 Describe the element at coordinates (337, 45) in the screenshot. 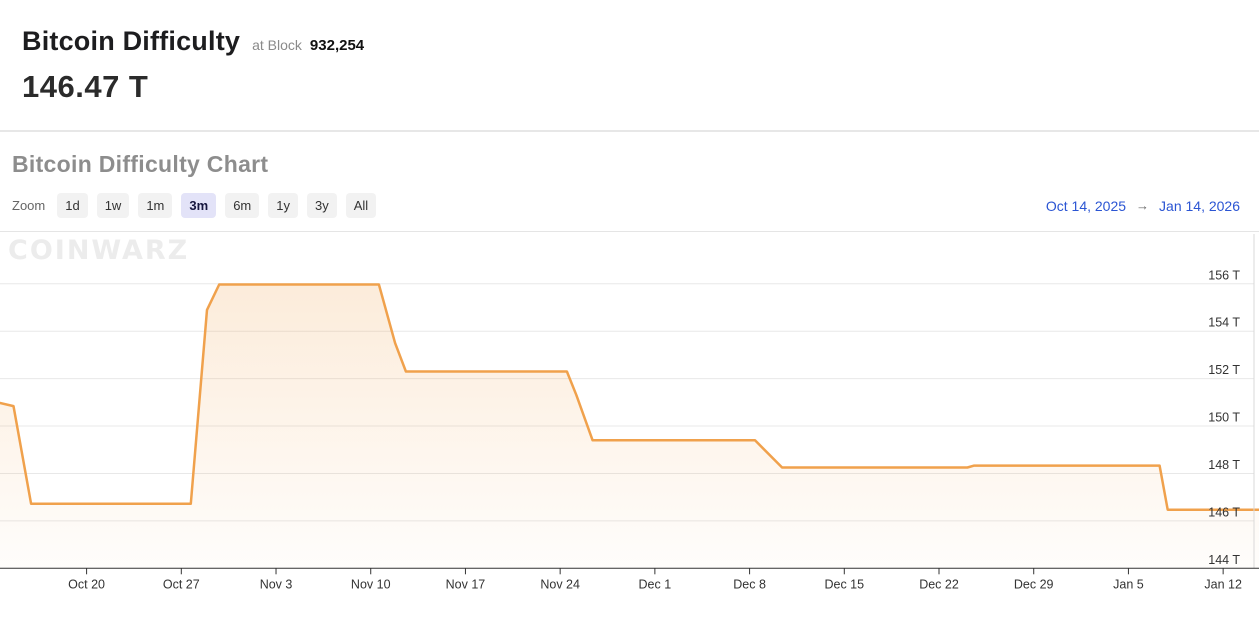

I see `block-number: 932,254` at that location.